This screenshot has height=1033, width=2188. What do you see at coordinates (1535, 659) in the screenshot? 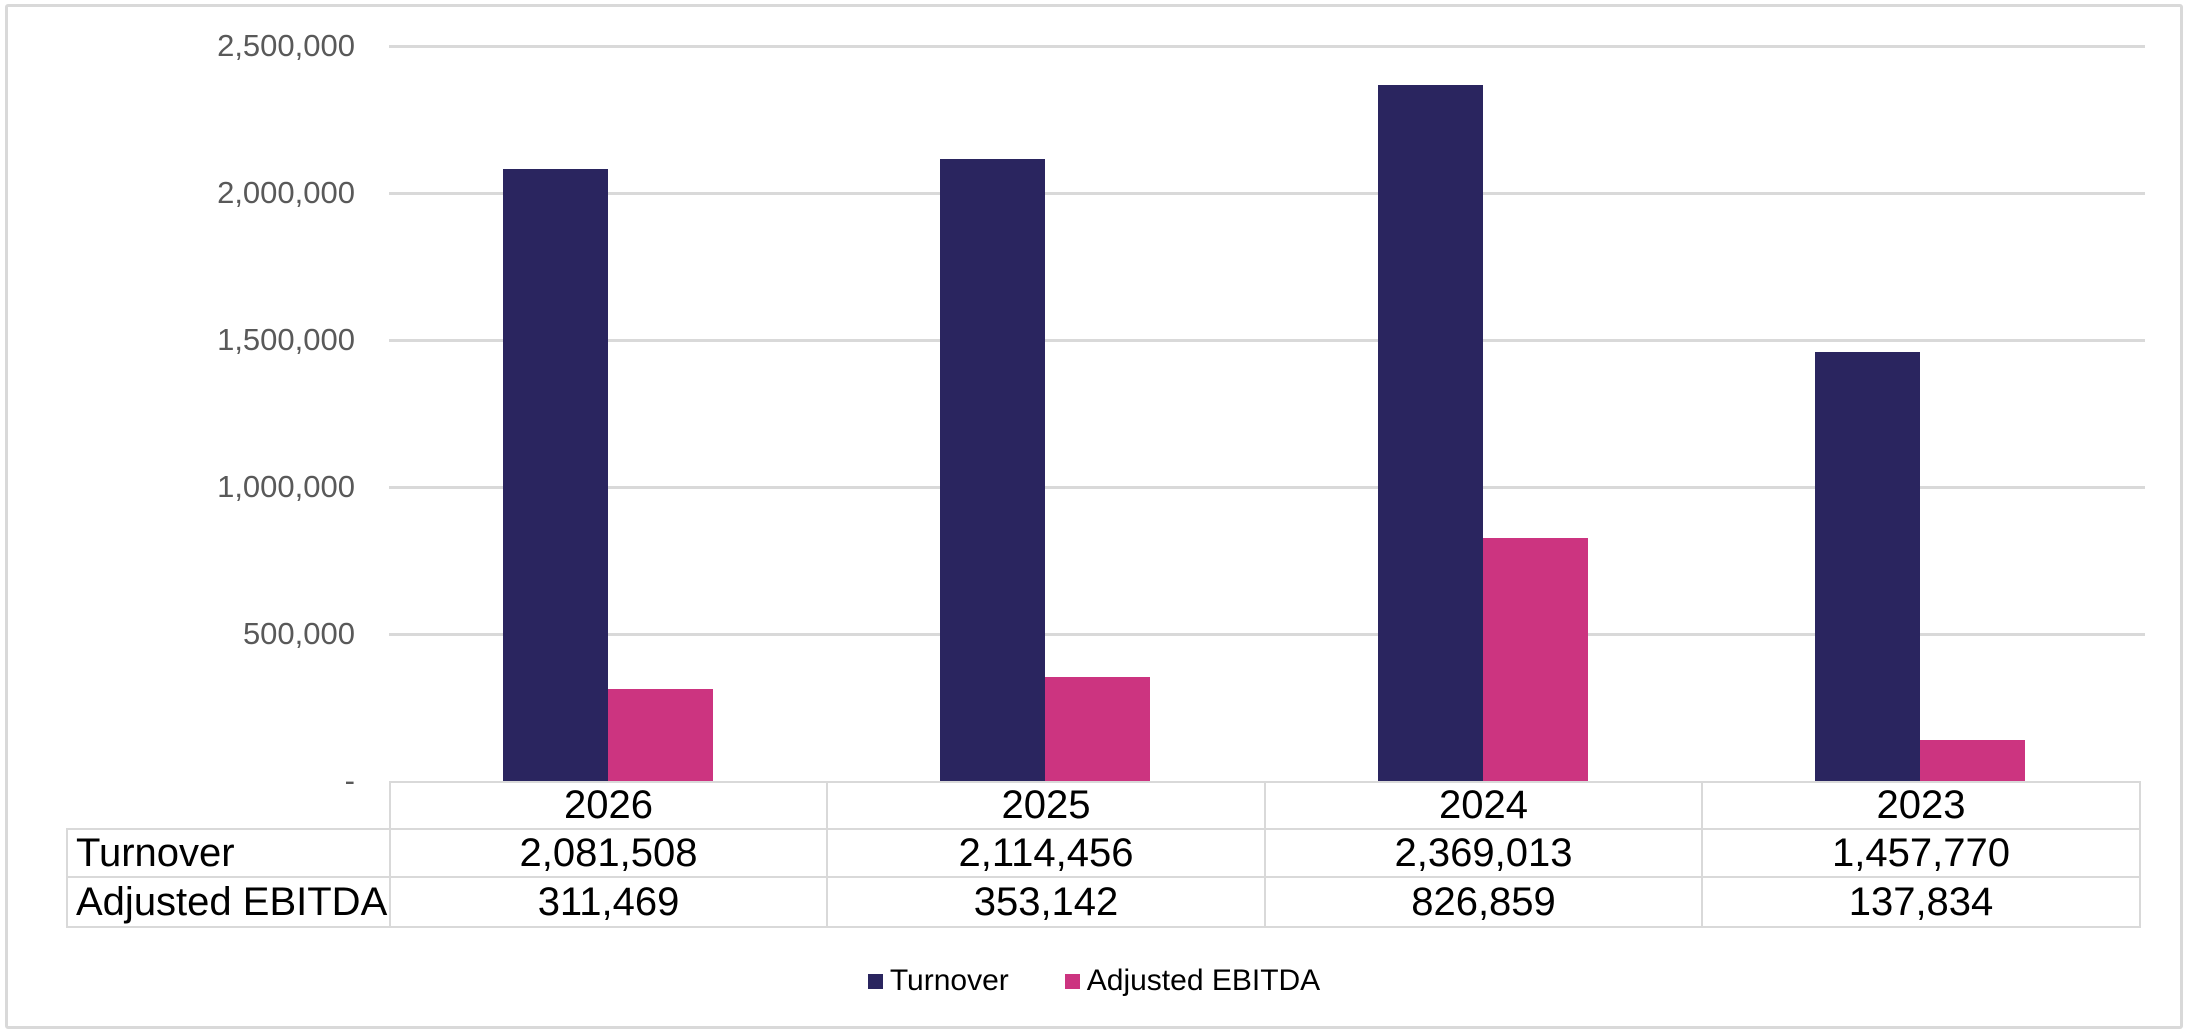
I see `adjusted-ebitda-bar-2024` at bounding box center [1535, 659].